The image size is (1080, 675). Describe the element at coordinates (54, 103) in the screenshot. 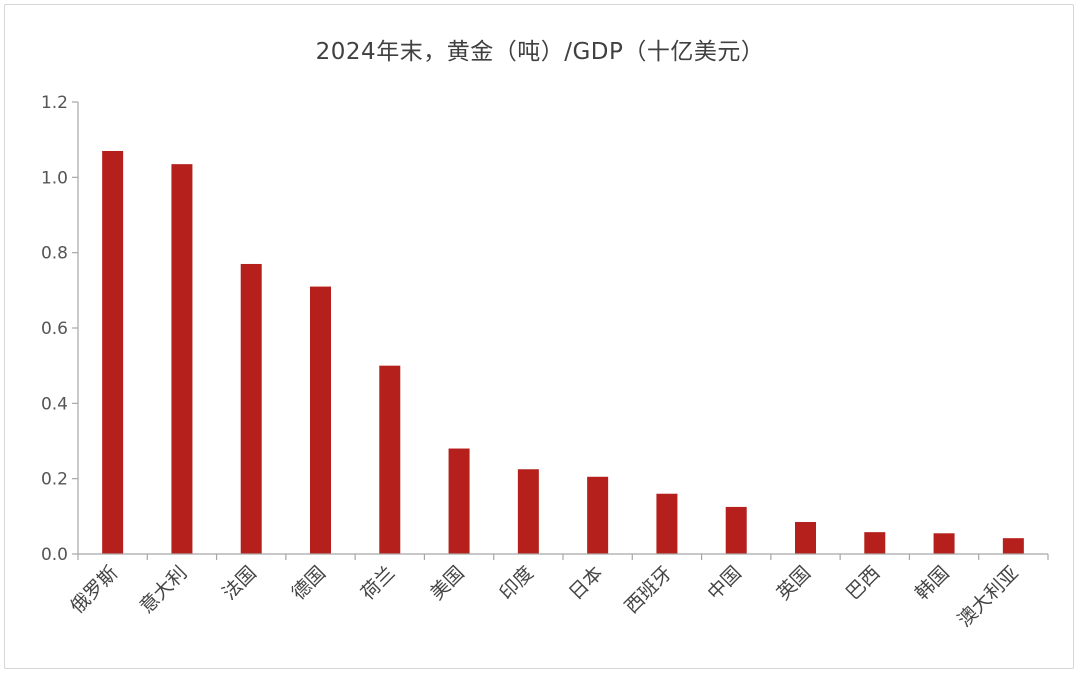

I see `y-tick-label: 1.2` at that location.